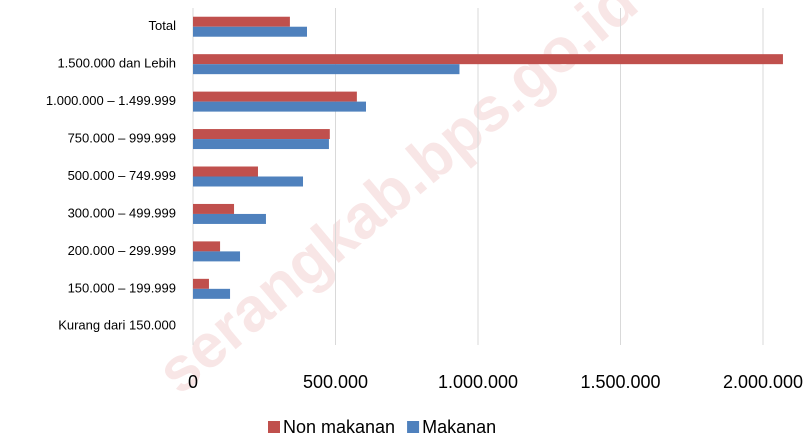  Describe the element at coordinates (122, 287) in the screenshot. I see `y-tick-label: 150.000 – 199.999` at that location.